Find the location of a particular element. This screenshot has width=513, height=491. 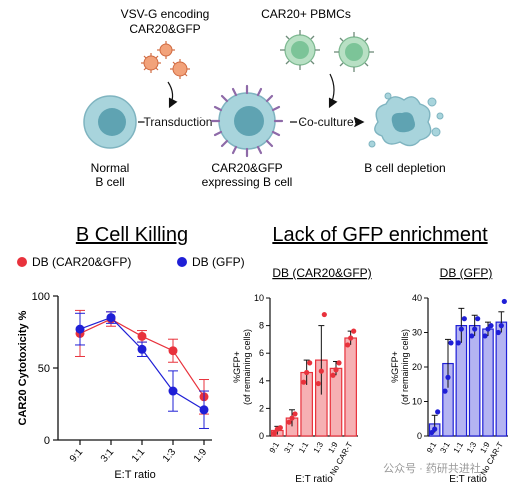

transduction-label: Transduction is located at coordinates (178, 122).